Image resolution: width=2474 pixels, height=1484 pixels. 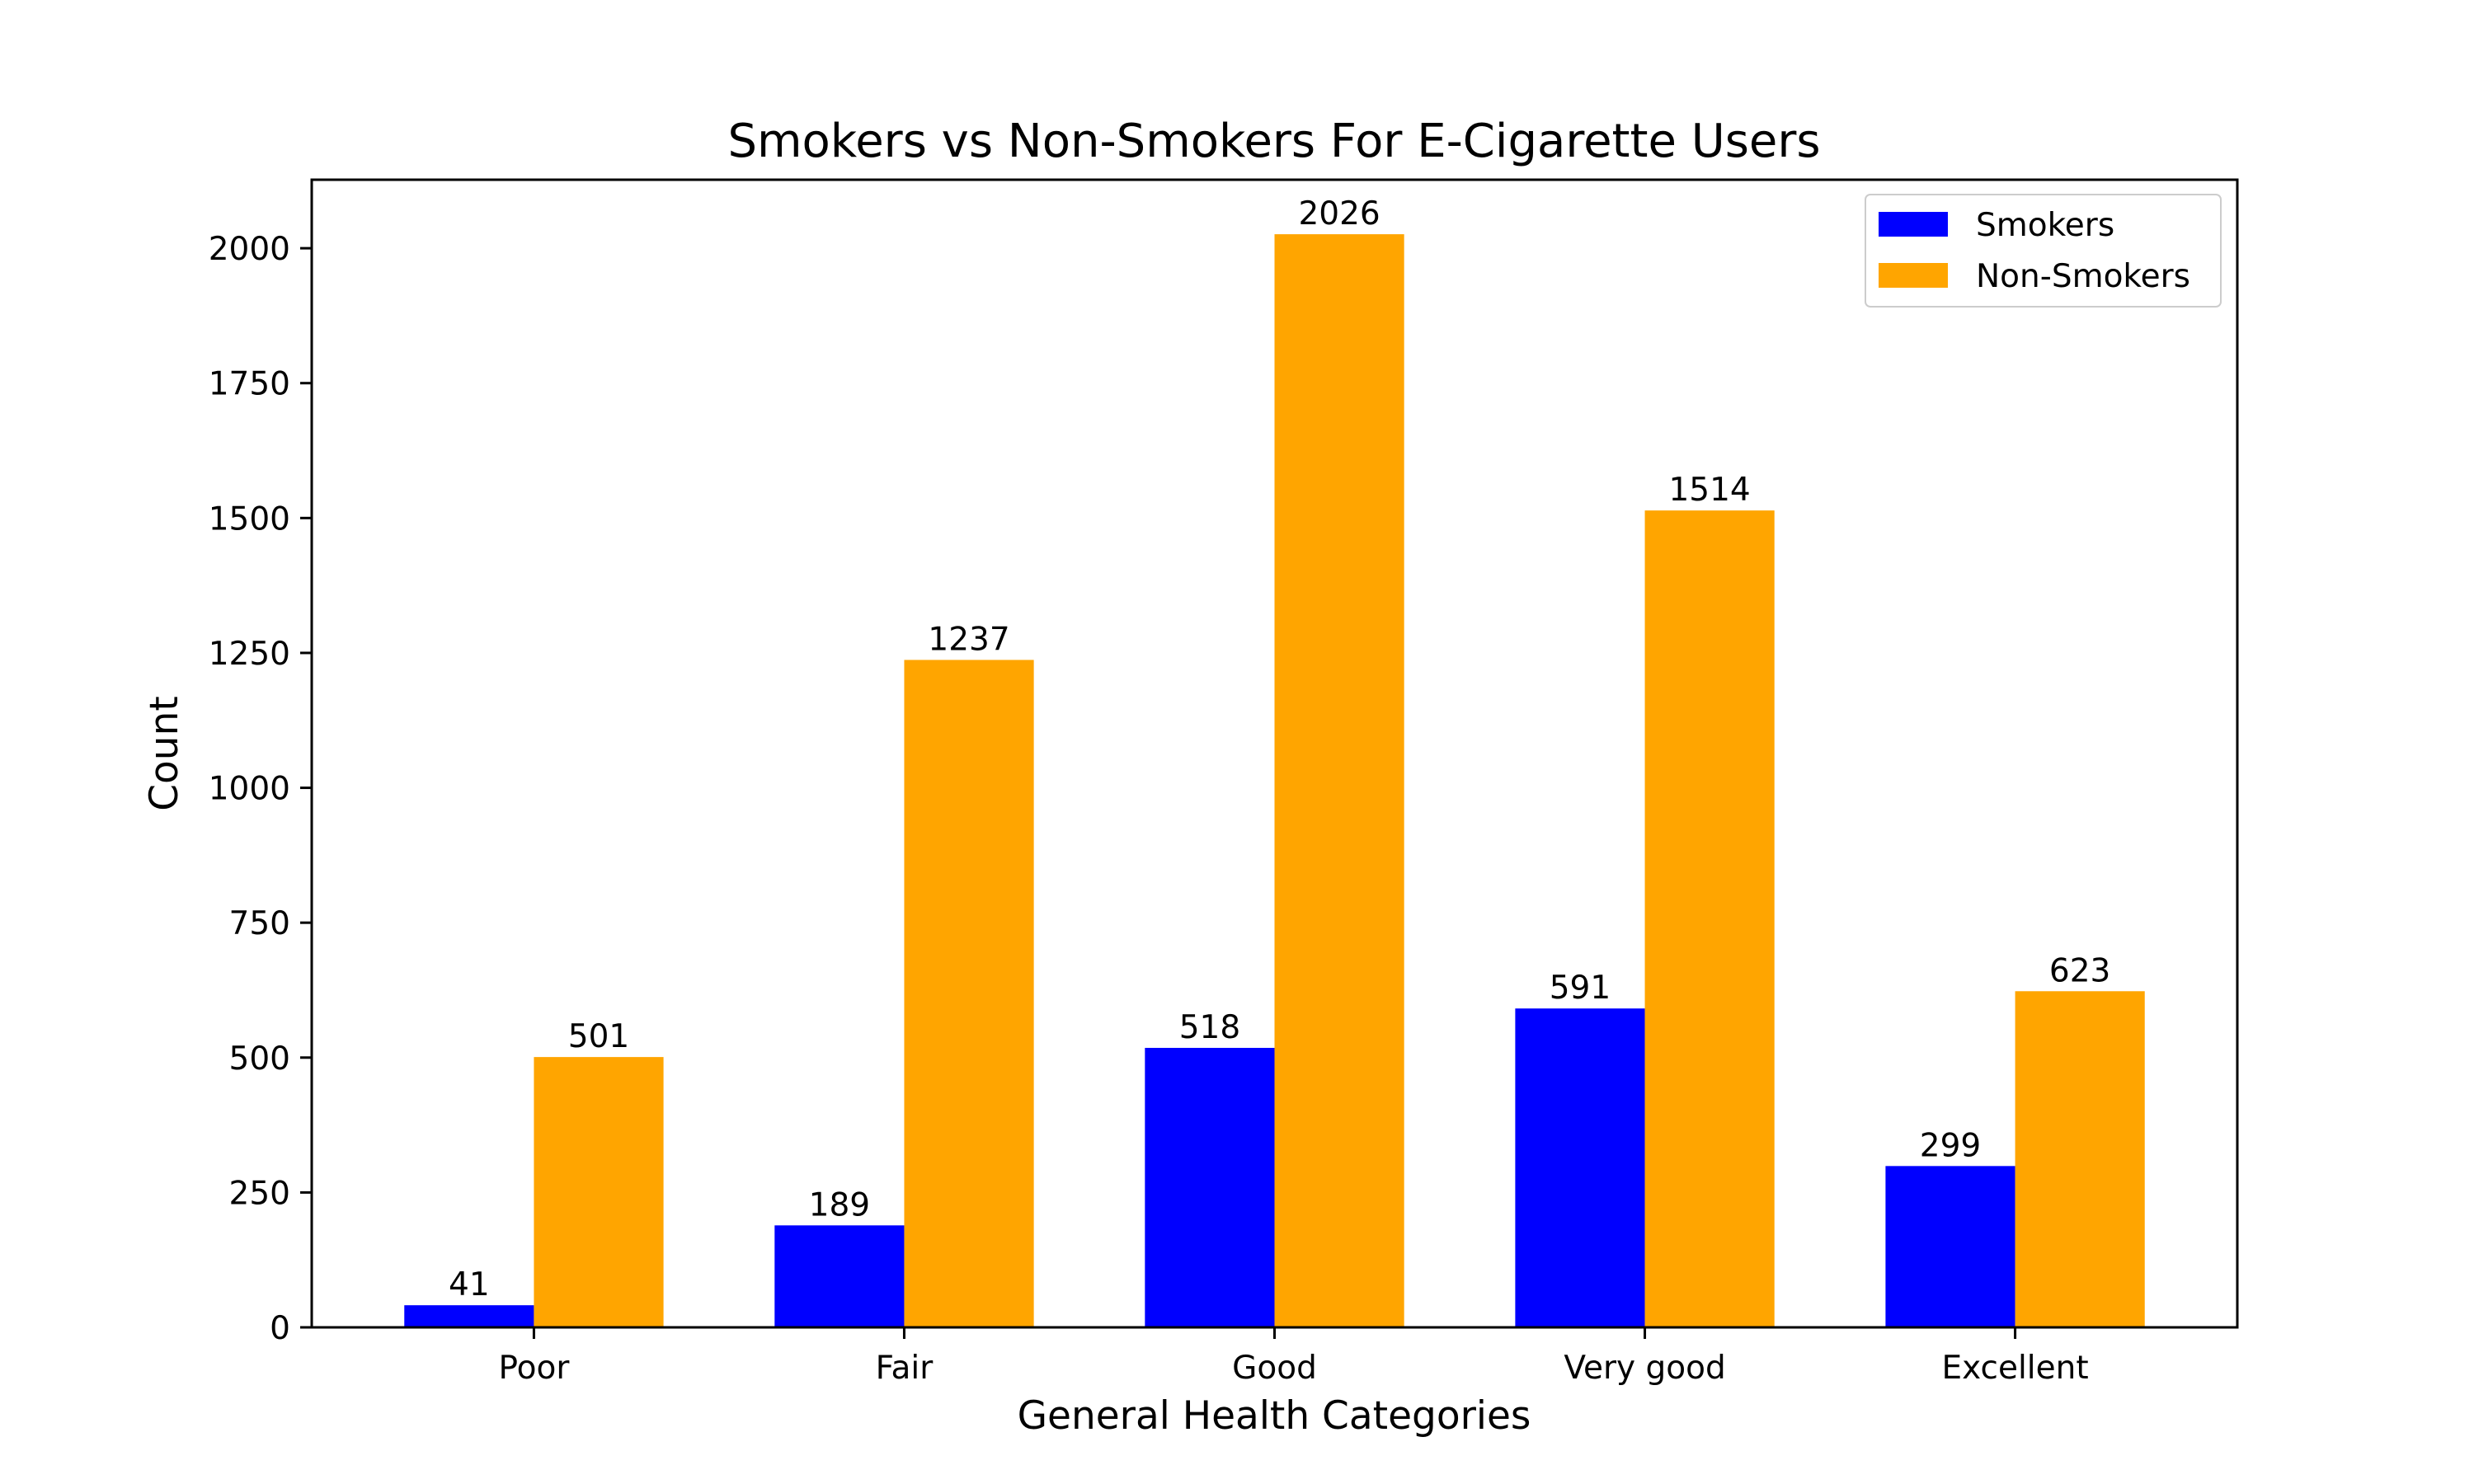 What do you see at coordinates (1580, 1167) in the screenshot?
I see `bar-smokers-very-good` at bounding box center [1580, 1167].